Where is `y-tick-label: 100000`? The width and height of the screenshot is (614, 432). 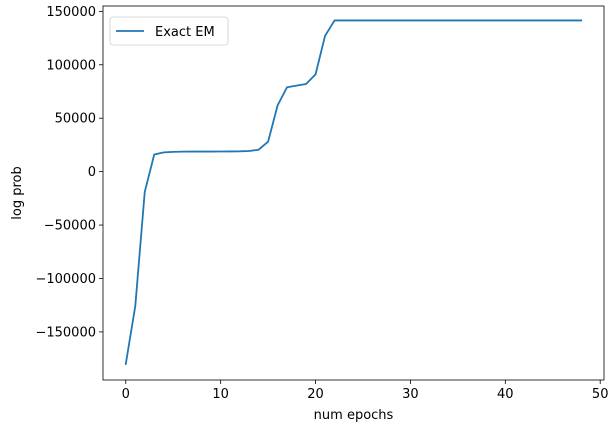
y-tick-label: 100000 is located at coordinates (71, 65).